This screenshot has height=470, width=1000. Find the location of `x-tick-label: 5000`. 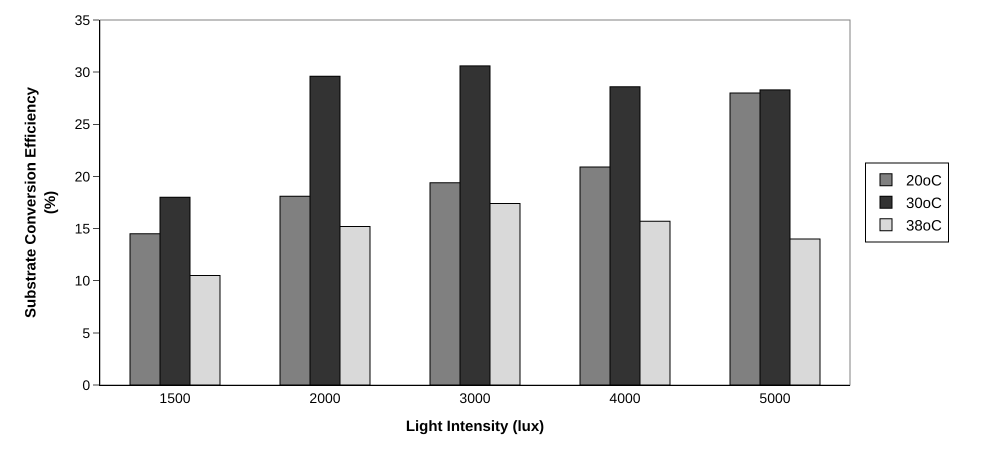

x-tick-label: 5000 is located at coordinates (775, 398).